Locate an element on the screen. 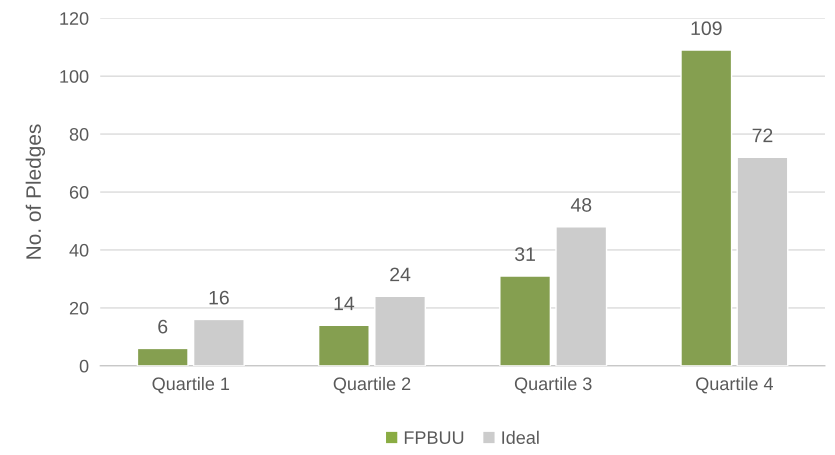 The height and width of the screenshot is (455, 835). y-tick-label: 20 is located at coordinates (79, 308).